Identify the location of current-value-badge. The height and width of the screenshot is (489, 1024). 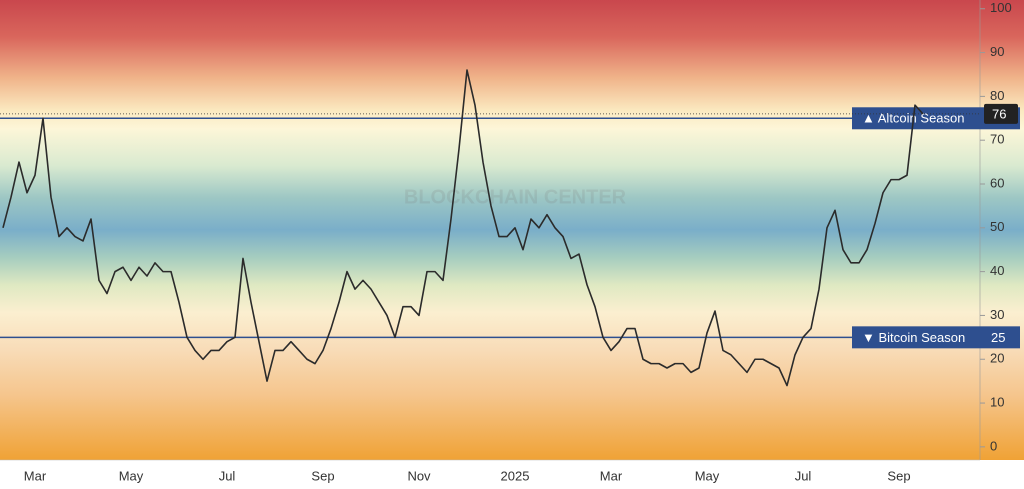
(1001, 113).